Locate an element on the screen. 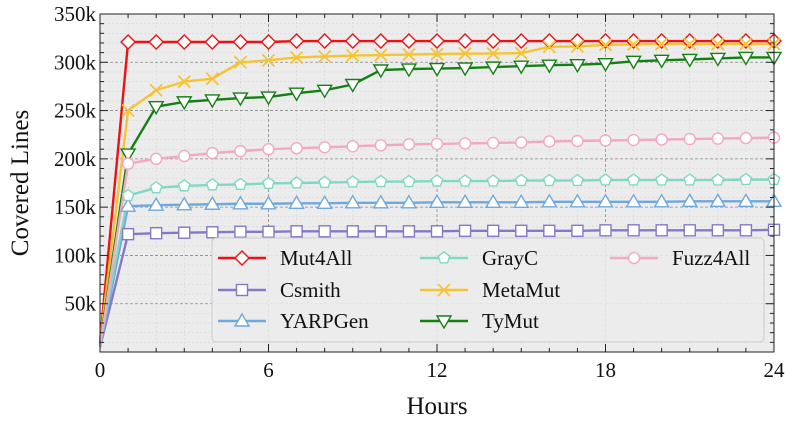 The height and width of the screenshot is (421, 785). legend-item-fuzz4all: Fuzz4All is located at coordinates (680, 258).